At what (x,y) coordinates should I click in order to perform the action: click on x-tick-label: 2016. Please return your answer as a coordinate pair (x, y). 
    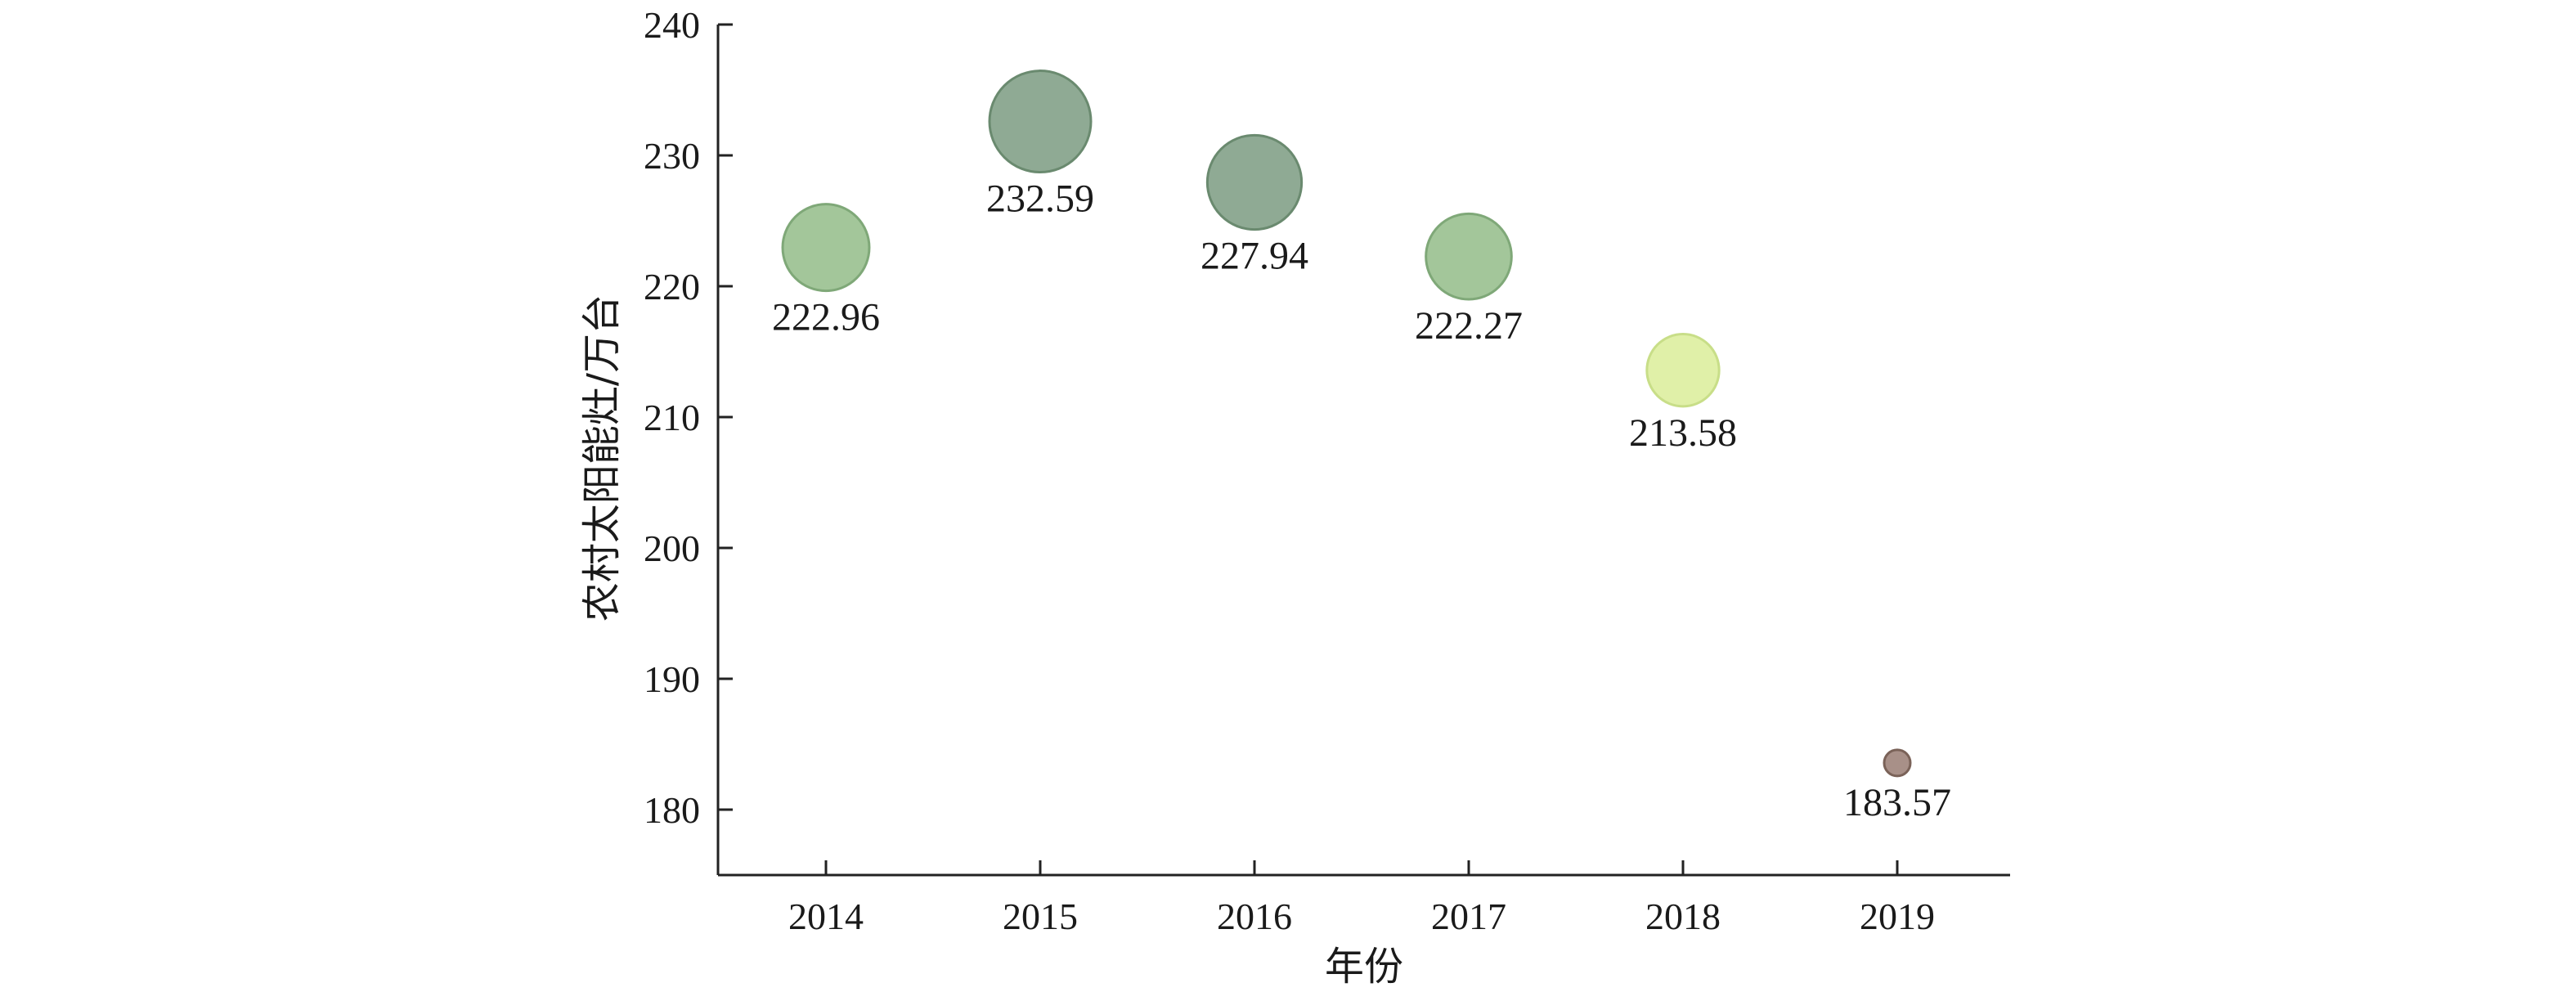
    Looking at the image, I should click on (1254, 916).